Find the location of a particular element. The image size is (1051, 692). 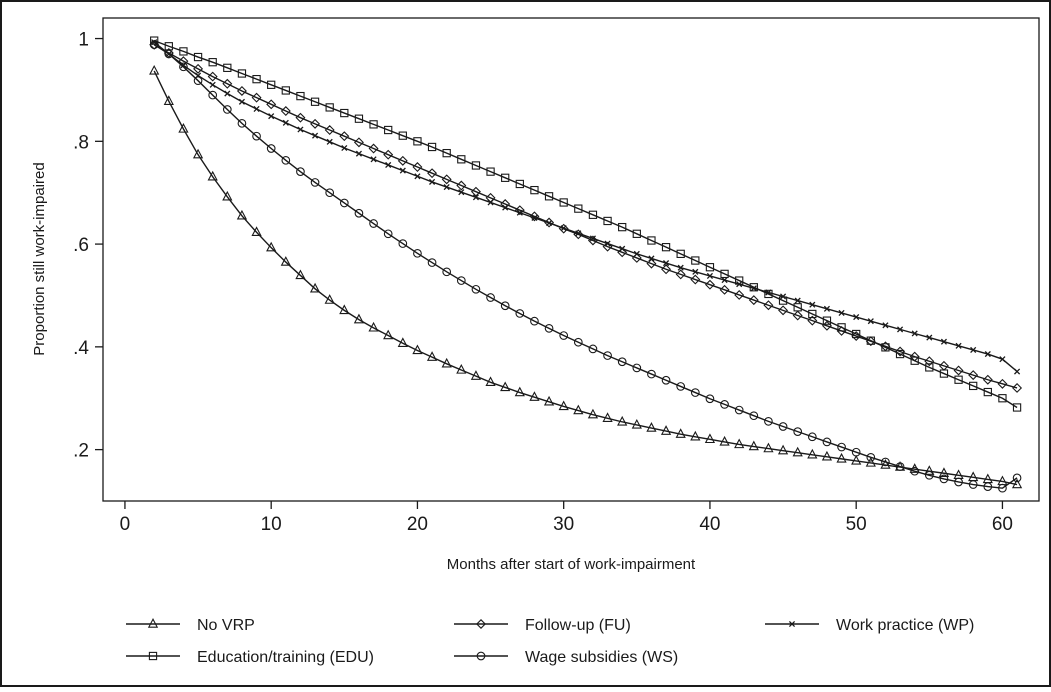

legend-item: Follow-up (FU) is located at coordinates (542, 625).